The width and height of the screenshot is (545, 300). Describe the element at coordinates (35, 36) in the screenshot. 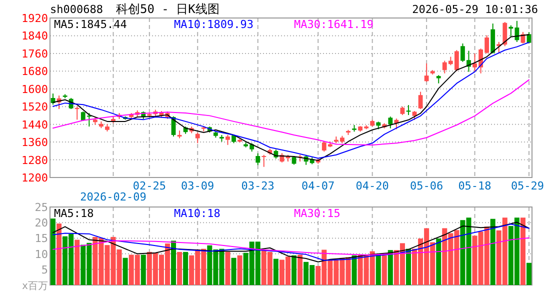

I see `y-tick-label: 1840` at that location.